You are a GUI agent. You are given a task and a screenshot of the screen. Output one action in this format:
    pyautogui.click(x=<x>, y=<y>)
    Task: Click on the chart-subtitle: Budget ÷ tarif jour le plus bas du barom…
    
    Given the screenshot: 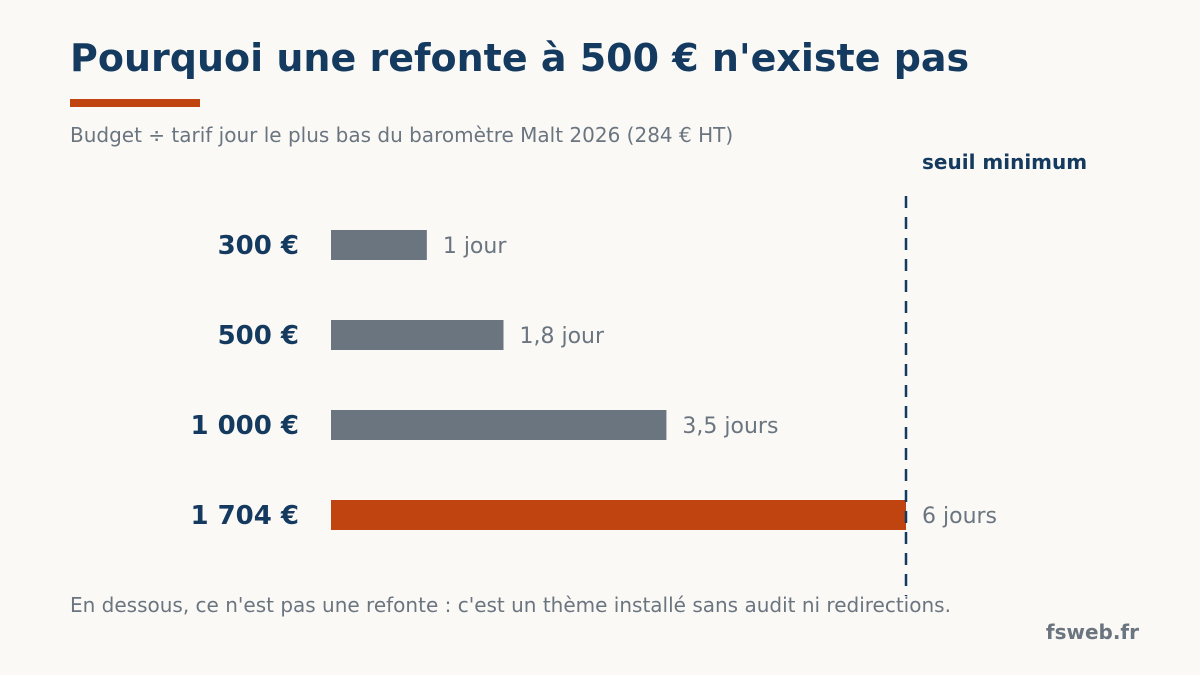 What is the action you would take?
    pyautogui.click(x=402, y=135)
    